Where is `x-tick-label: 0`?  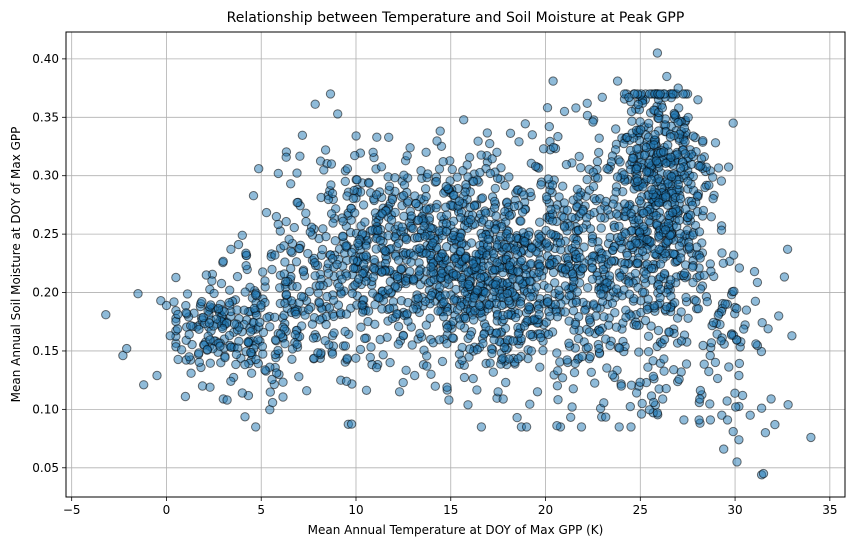 x-tick-label: 0 is located at coordinates (167, 510).